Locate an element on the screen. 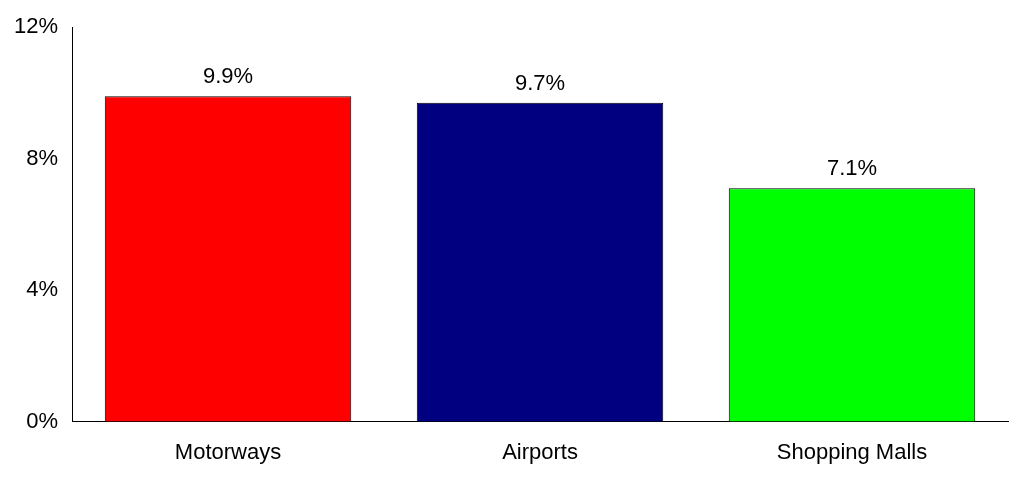  x-tick-label: Airports is located at coordinates (540, 451).